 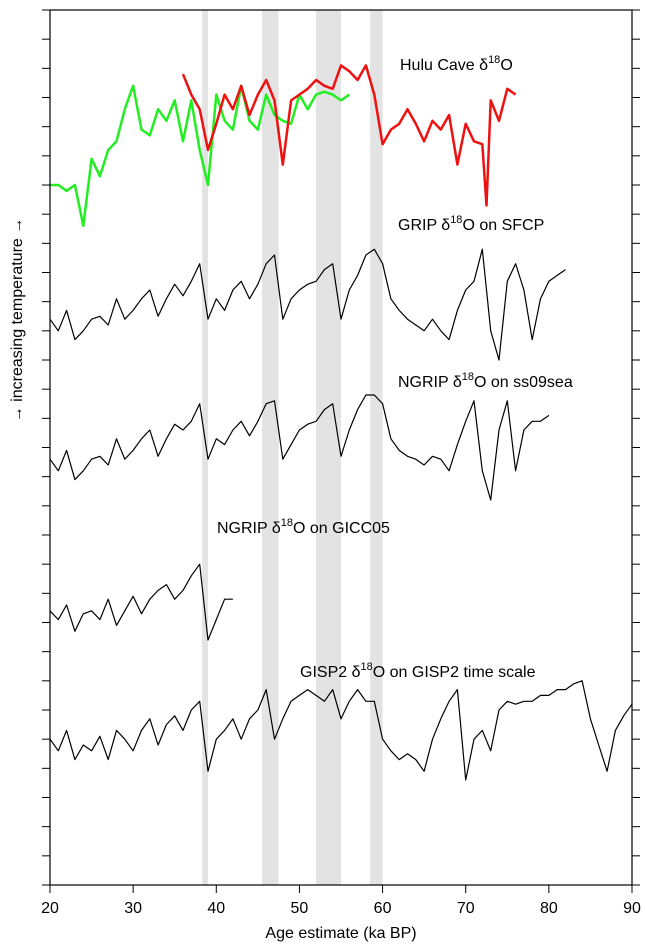 I want to click on series-label: NGRIP δ18O on ss09sea, so click(x=485, y=381).